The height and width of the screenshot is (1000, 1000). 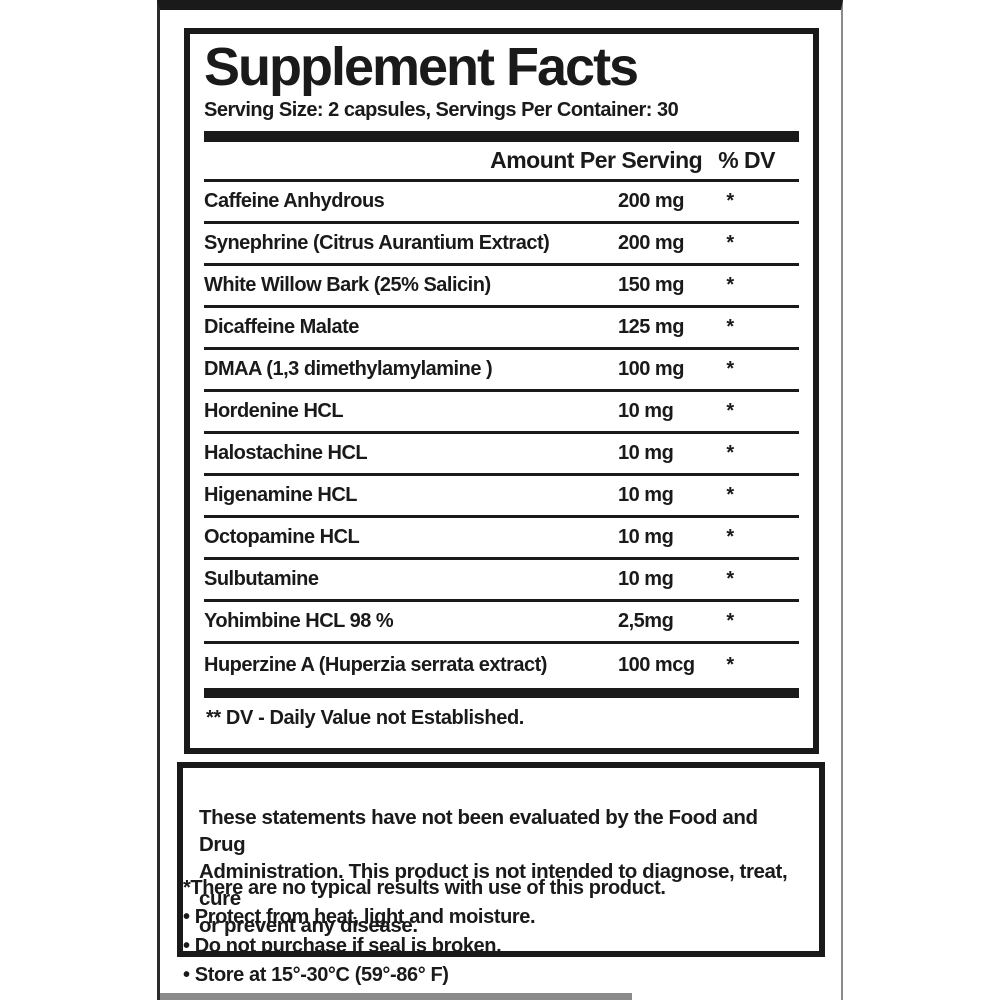 I want to click on note-line: • Protect from heat, light and moisture., so click(x=359, y=917).